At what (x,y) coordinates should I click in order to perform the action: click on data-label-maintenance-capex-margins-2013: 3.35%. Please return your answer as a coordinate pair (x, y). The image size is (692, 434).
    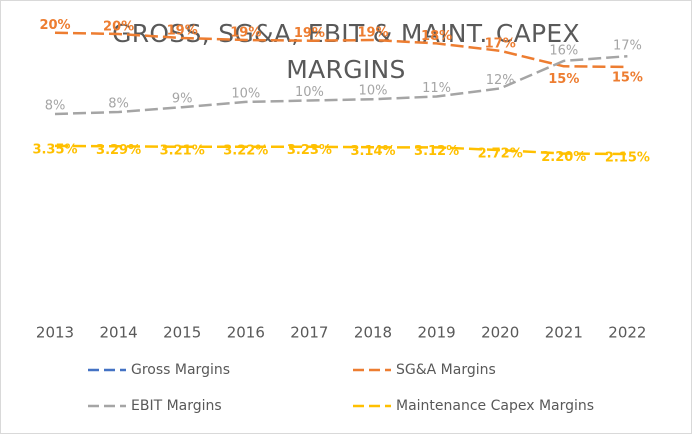
    Looking at the image, I should click on (54, 149).